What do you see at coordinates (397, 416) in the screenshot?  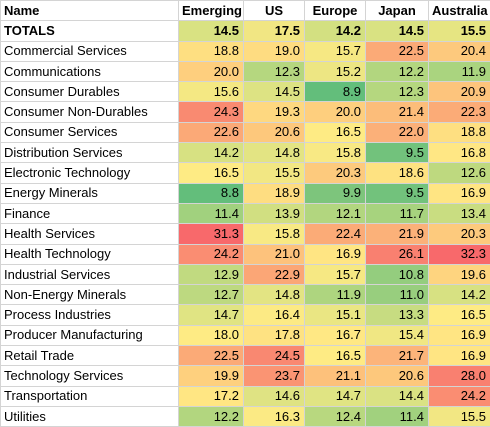 I see `value-cell: 11.4` at bounding box center [397, 416].